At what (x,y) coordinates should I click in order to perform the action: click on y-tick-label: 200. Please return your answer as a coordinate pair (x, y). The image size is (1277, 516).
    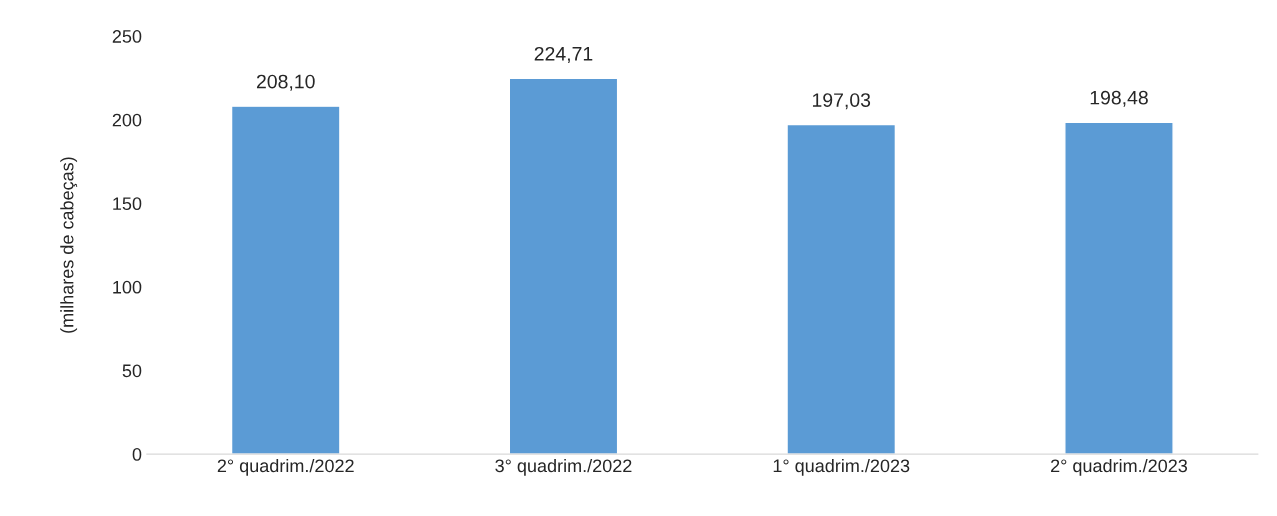
    Looking at the image, I should click on (127, 120).